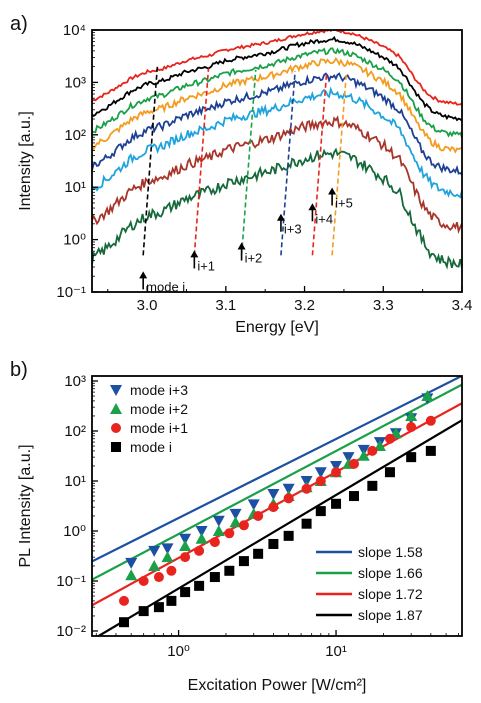 The height and width of the screenshot is (703, 481). I want to click on mode-label-4: i+3, so click(293, 229).